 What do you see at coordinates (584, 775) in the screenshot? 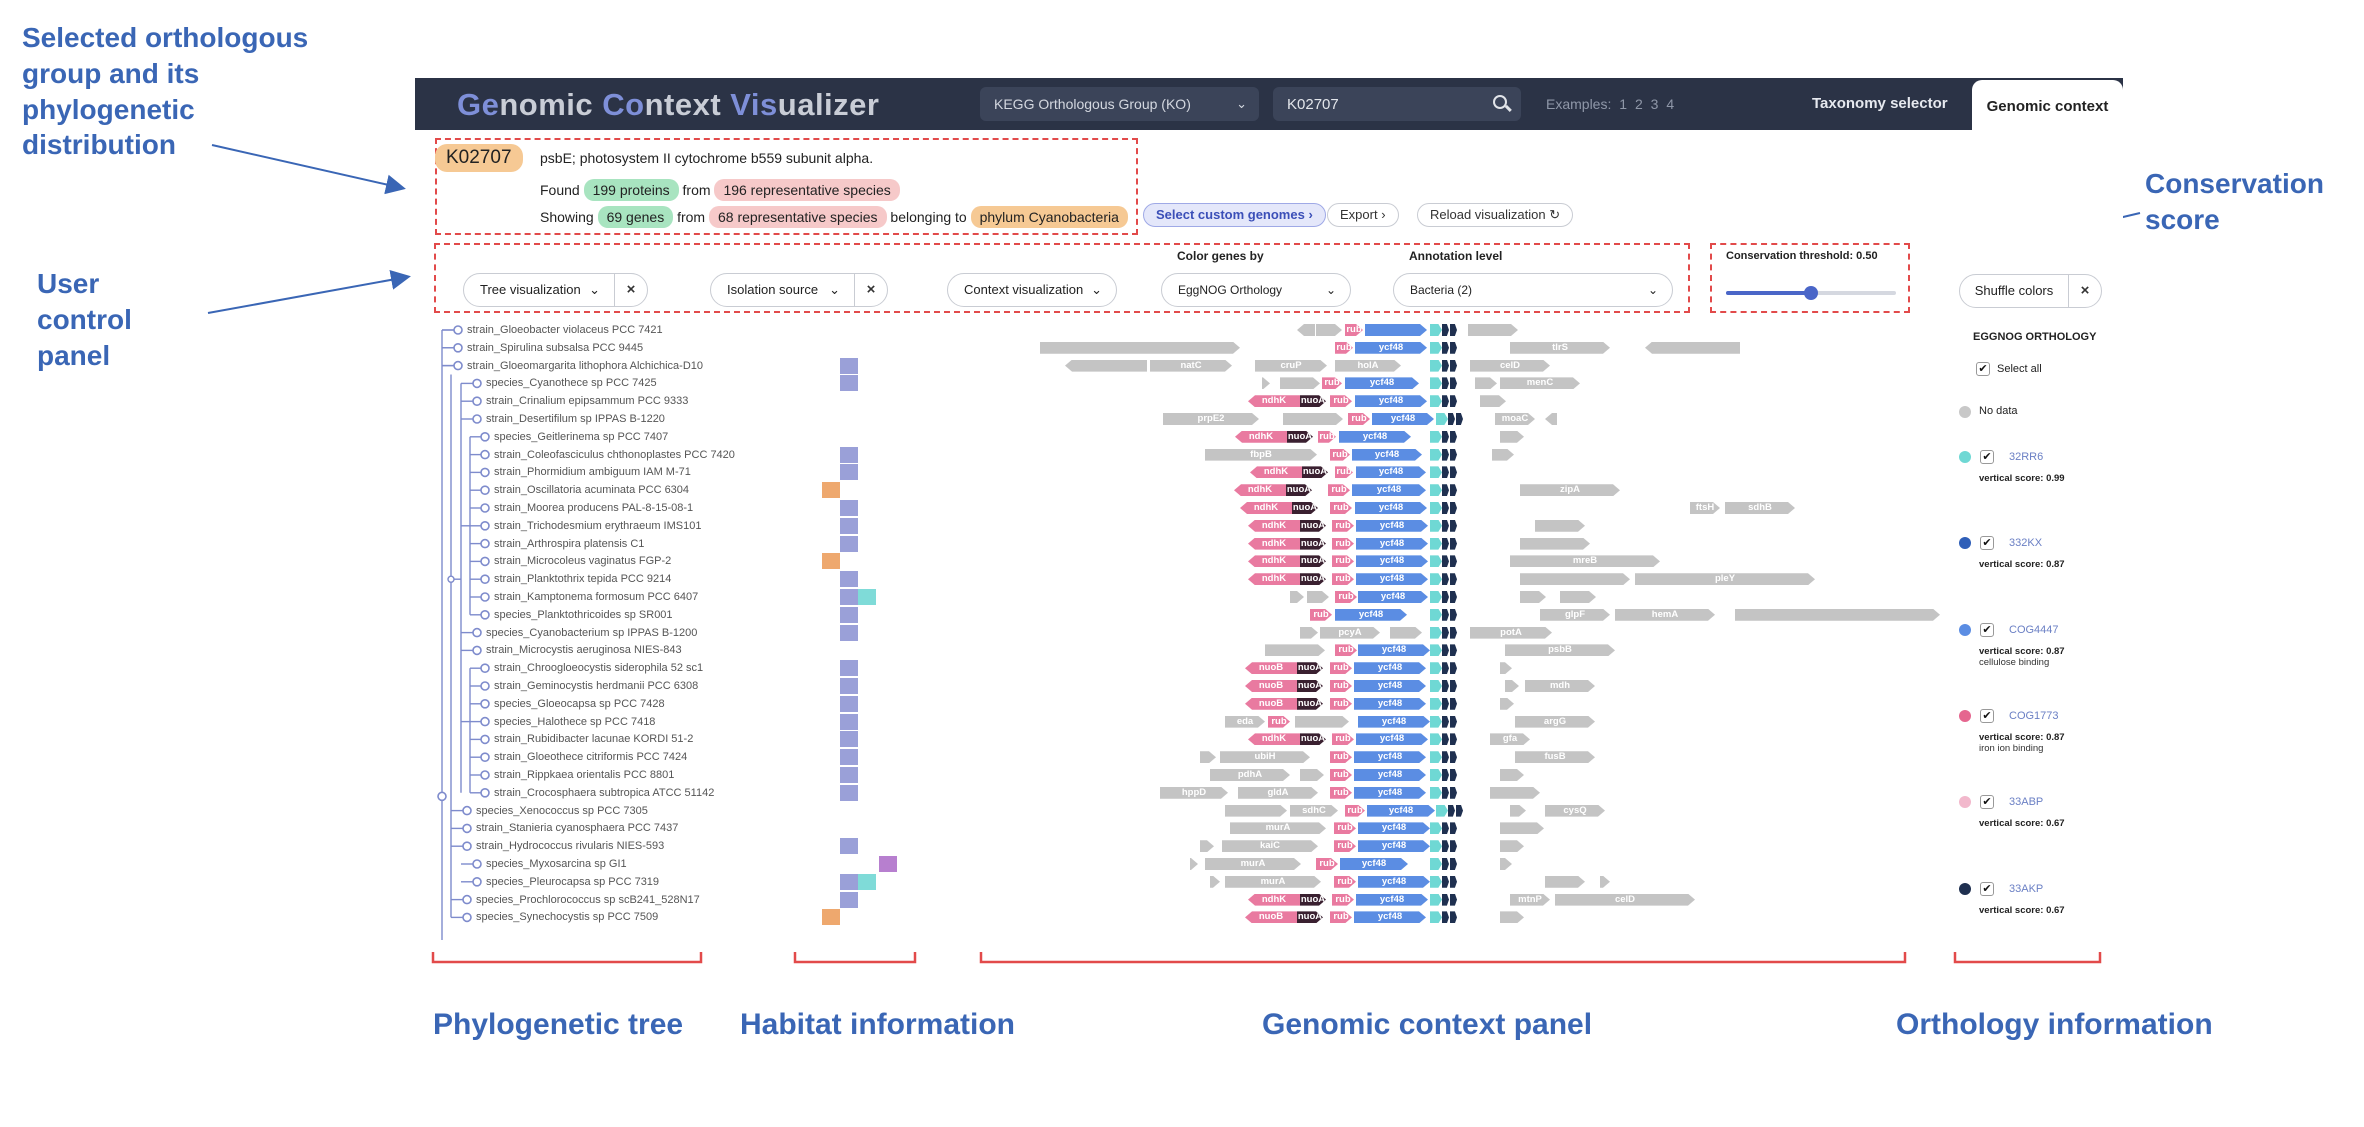
I see `tree-leaf-label: strain_Rippkaea orientalis PCC 8801` at bounding box center [584, 775].